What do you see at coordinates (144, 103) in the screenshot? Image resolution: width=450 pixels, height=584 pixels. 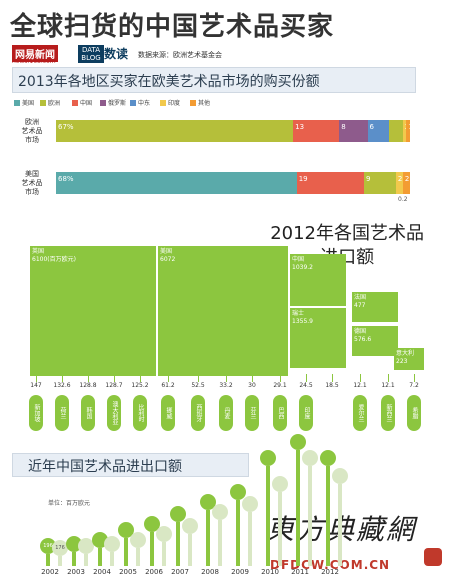 I see `legend-label: 中东` at bounding box center [144, 103].